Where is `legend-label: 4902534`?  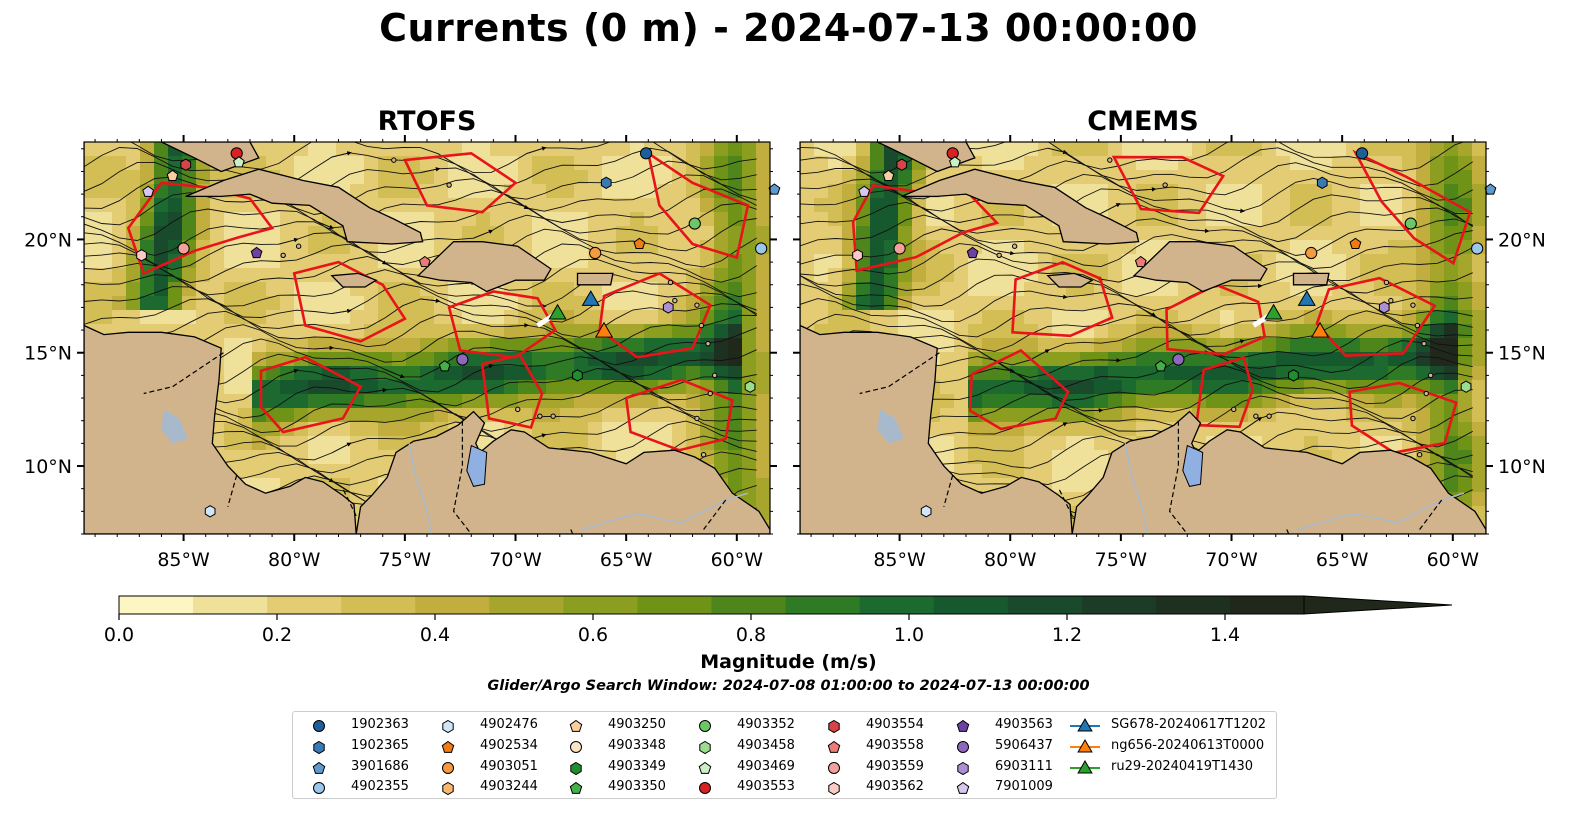 legend-label: 4902534 is located at coordinates (509, 745).